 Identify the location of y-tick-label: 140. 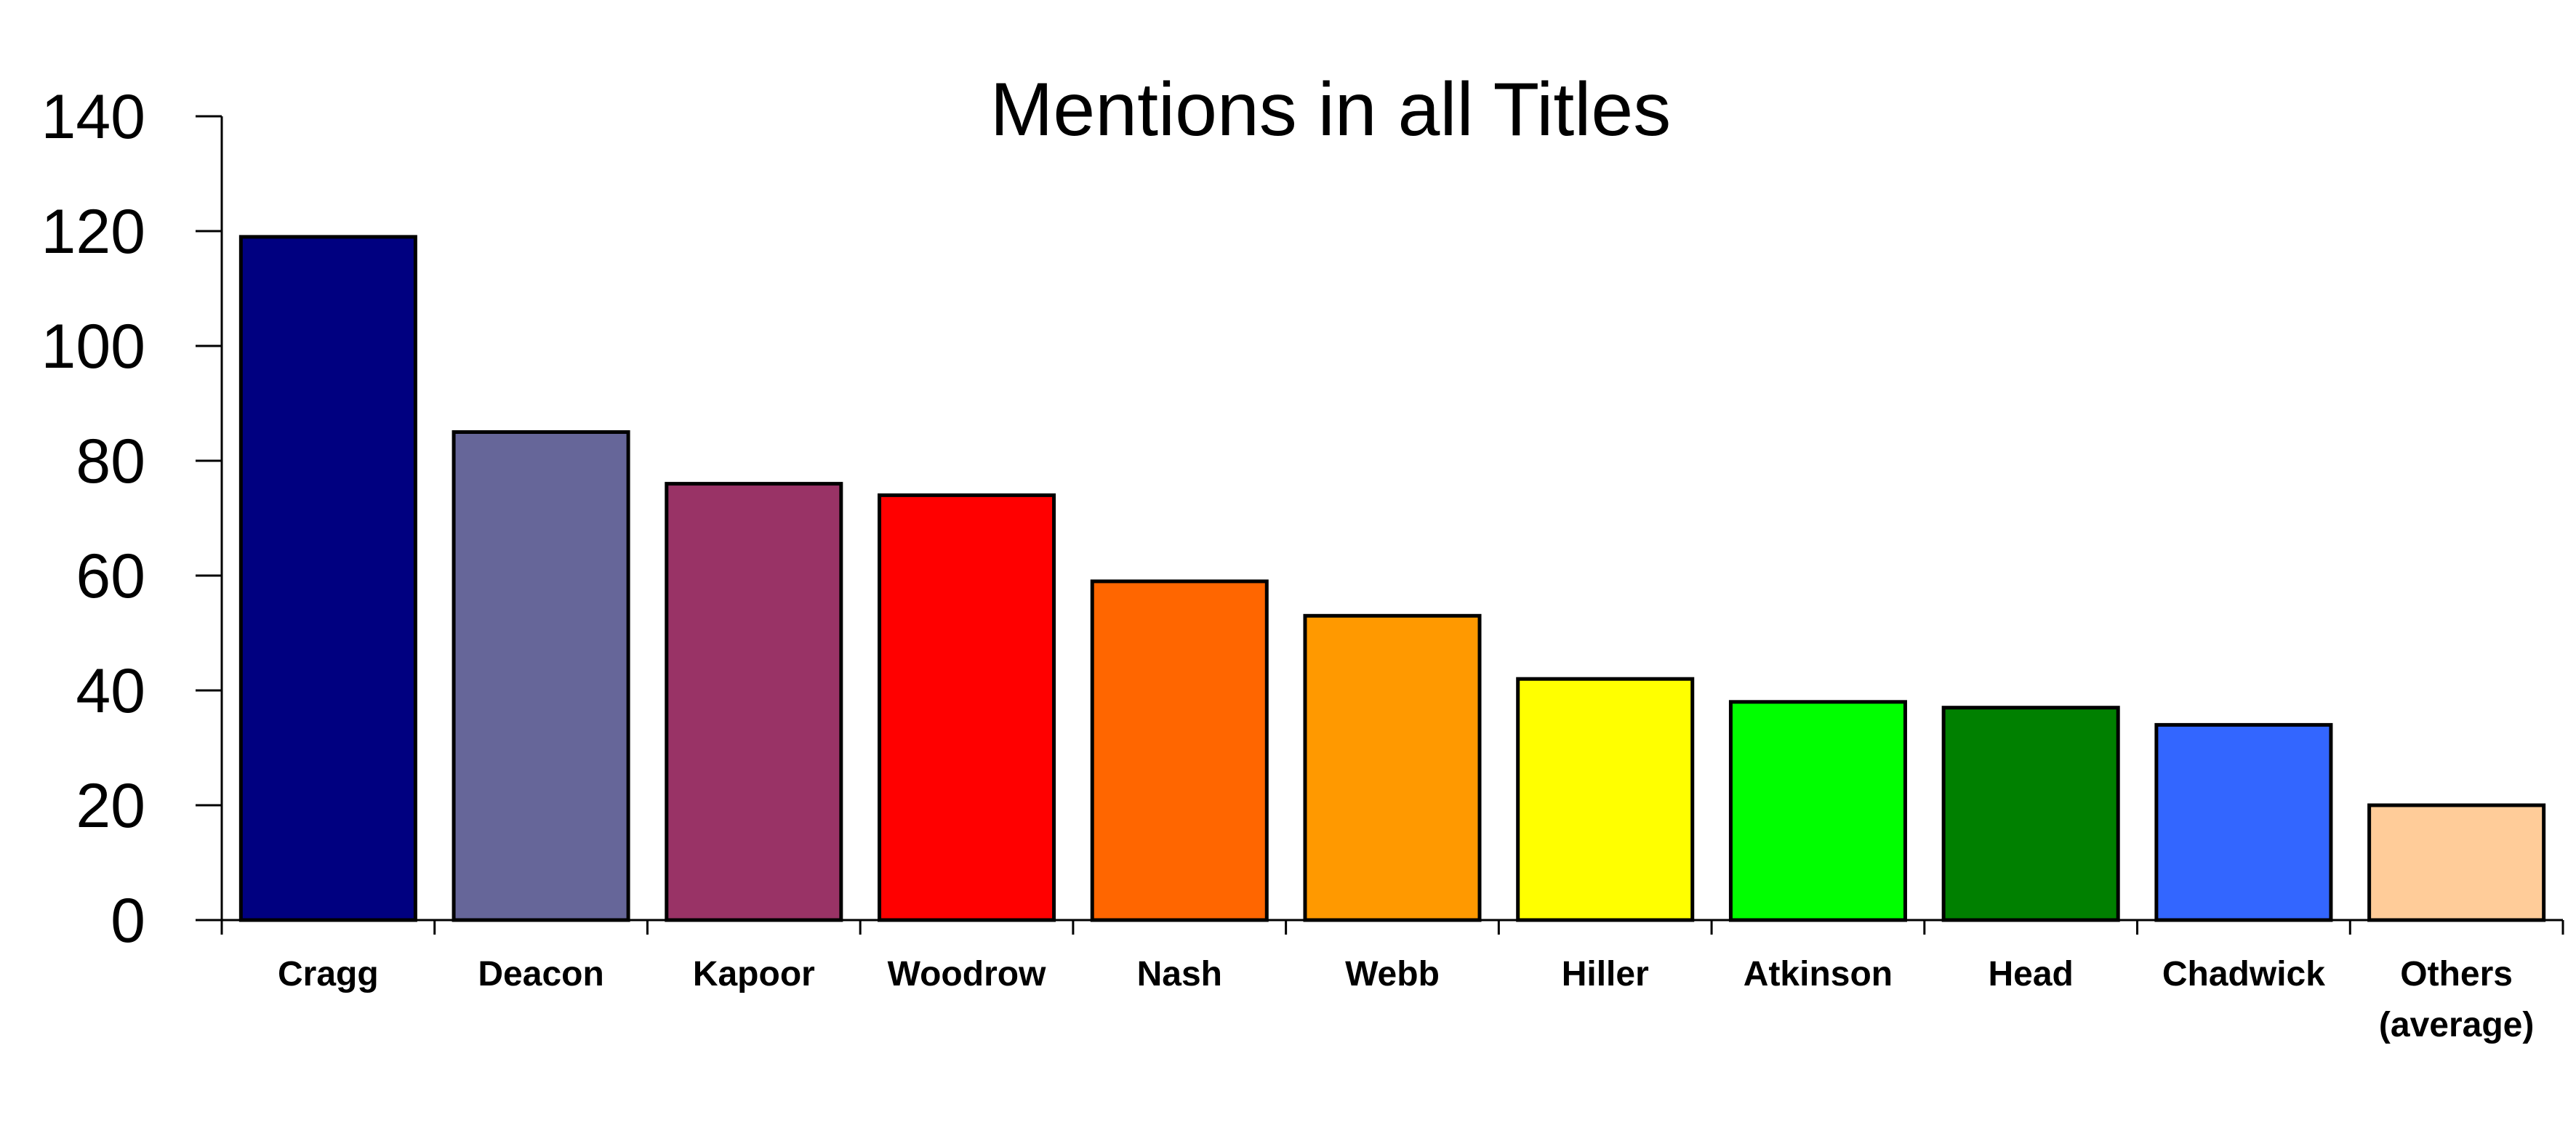
(93, 117).